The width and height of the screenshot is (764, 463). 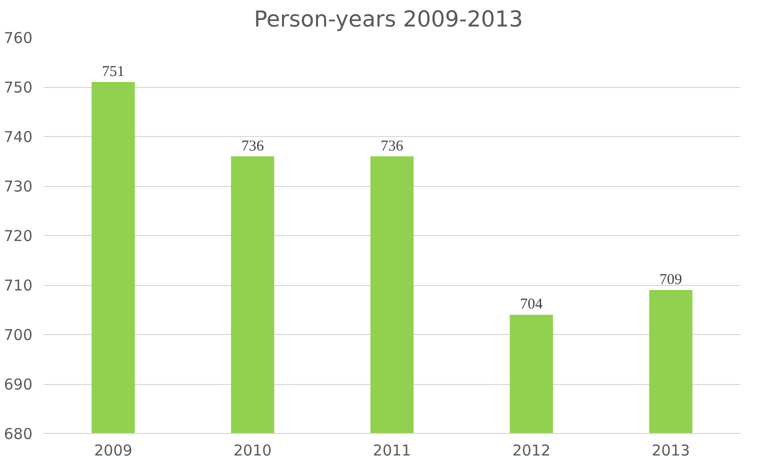 I want to click on y-tick-label: 750, so click(x=18, y=87).